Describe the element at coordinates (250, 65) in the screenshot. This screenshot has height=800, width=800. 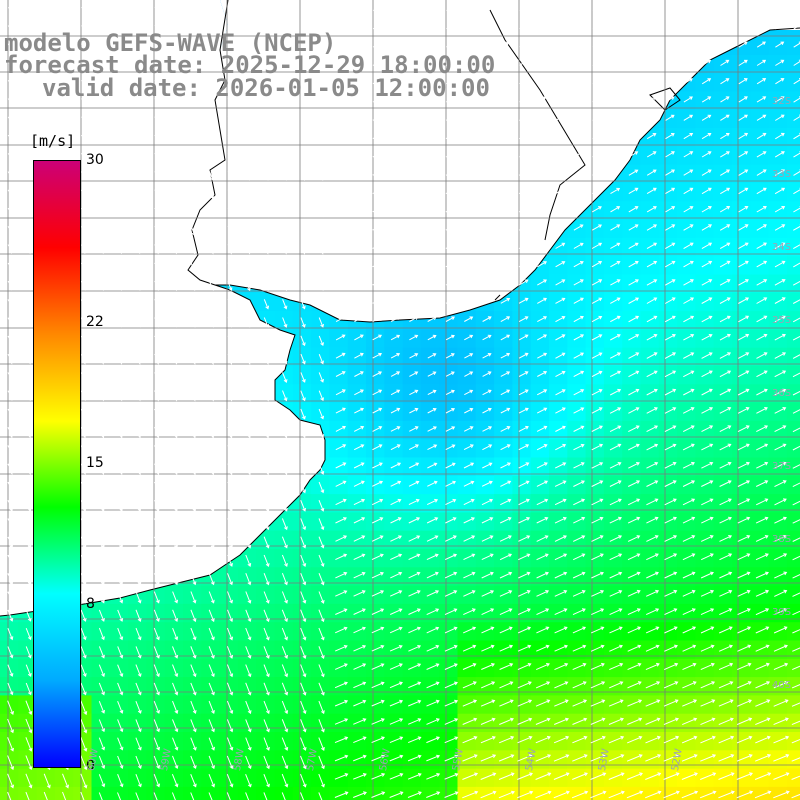
I see `title-forecast-date: forecast date: 2025-12-29 18:00:00` at that location.